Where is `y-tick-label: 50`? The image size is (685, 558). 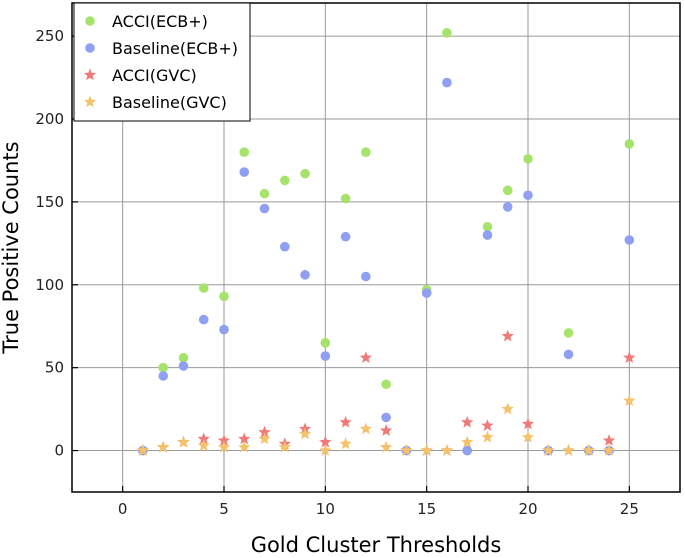
y-tick-label: 50 is located at coordinates (54, 368).